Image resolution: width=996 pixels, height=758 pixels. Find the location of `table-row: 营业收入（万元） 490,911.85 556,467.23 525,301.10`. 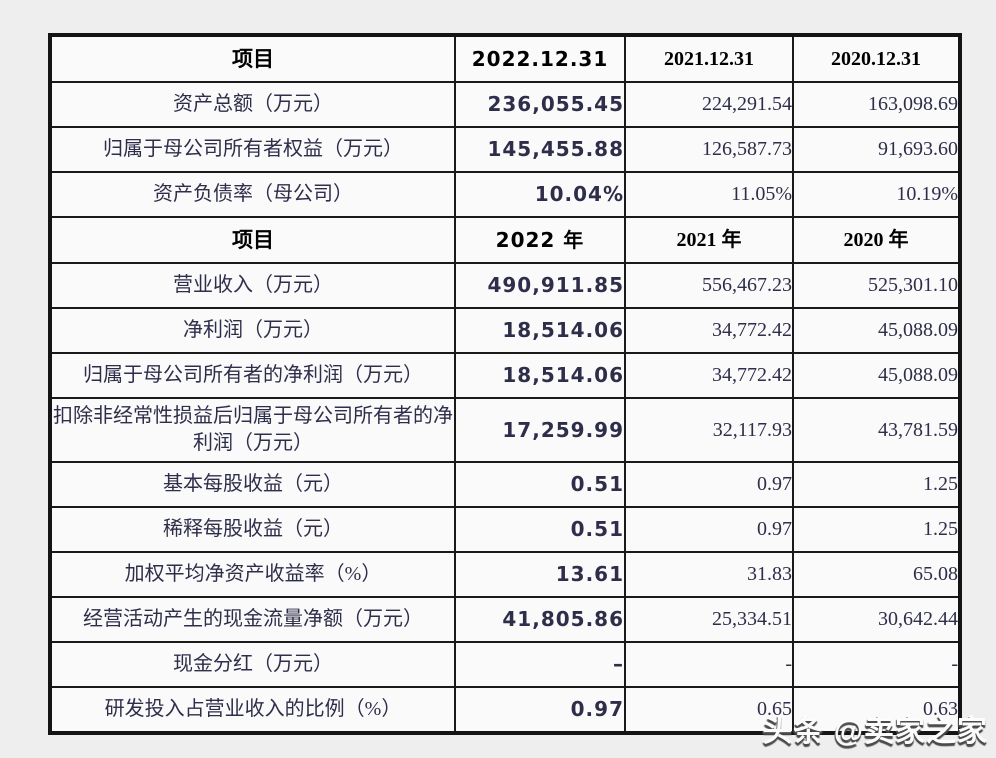

table-row: 营业收入（万元） 490,911.85 556,467.23 525,301.10 is located at coordinates (505, 285).